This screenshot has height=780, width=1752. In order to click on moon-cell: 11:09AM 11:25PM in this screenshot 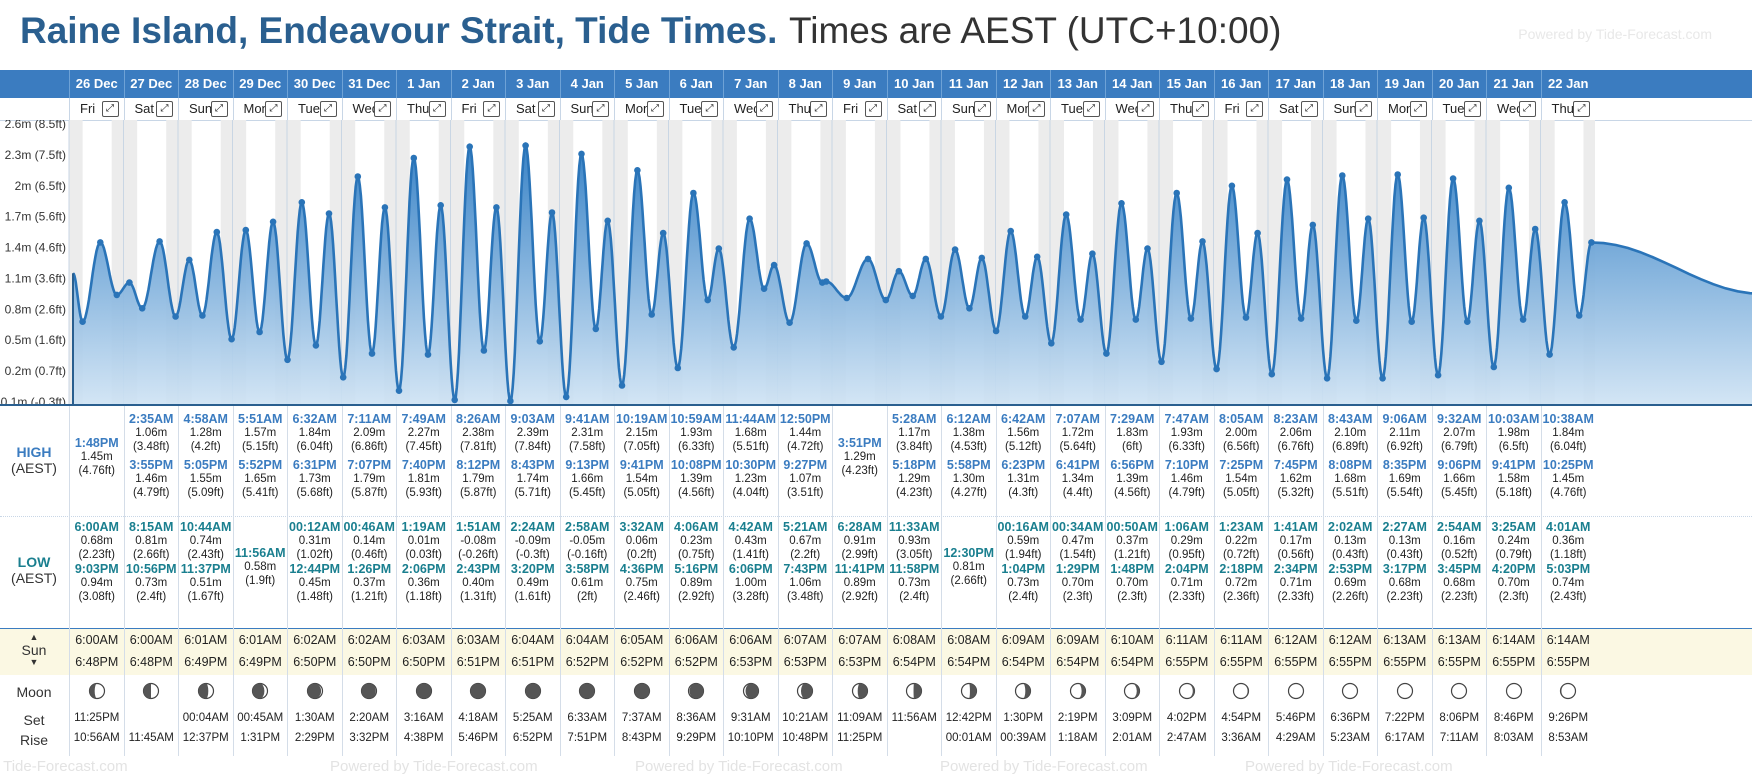, I will do `click(859, 715)`.